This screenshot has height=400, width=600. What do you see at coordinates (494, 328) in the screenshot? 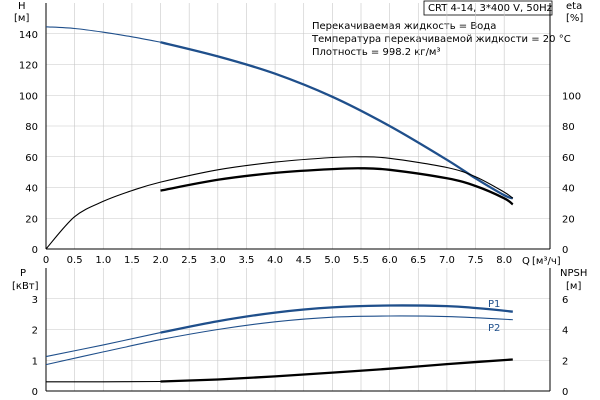
I see `p2-label: P2` at bounding box center [494, 328].